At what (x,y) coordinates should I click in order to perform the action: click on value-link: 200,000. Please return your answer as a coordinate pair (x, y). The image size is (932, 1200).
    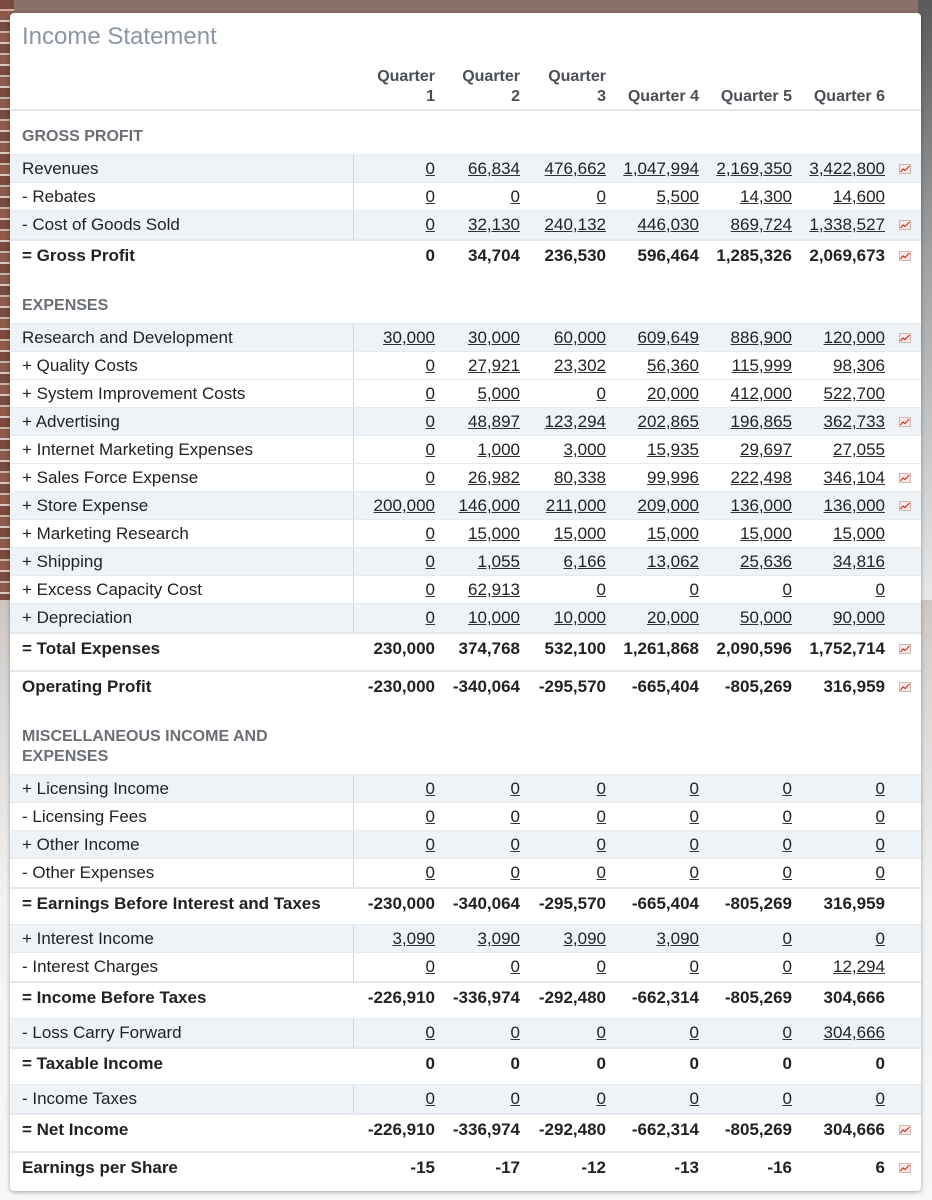
    Looking at the image, I should click on (404, 505).